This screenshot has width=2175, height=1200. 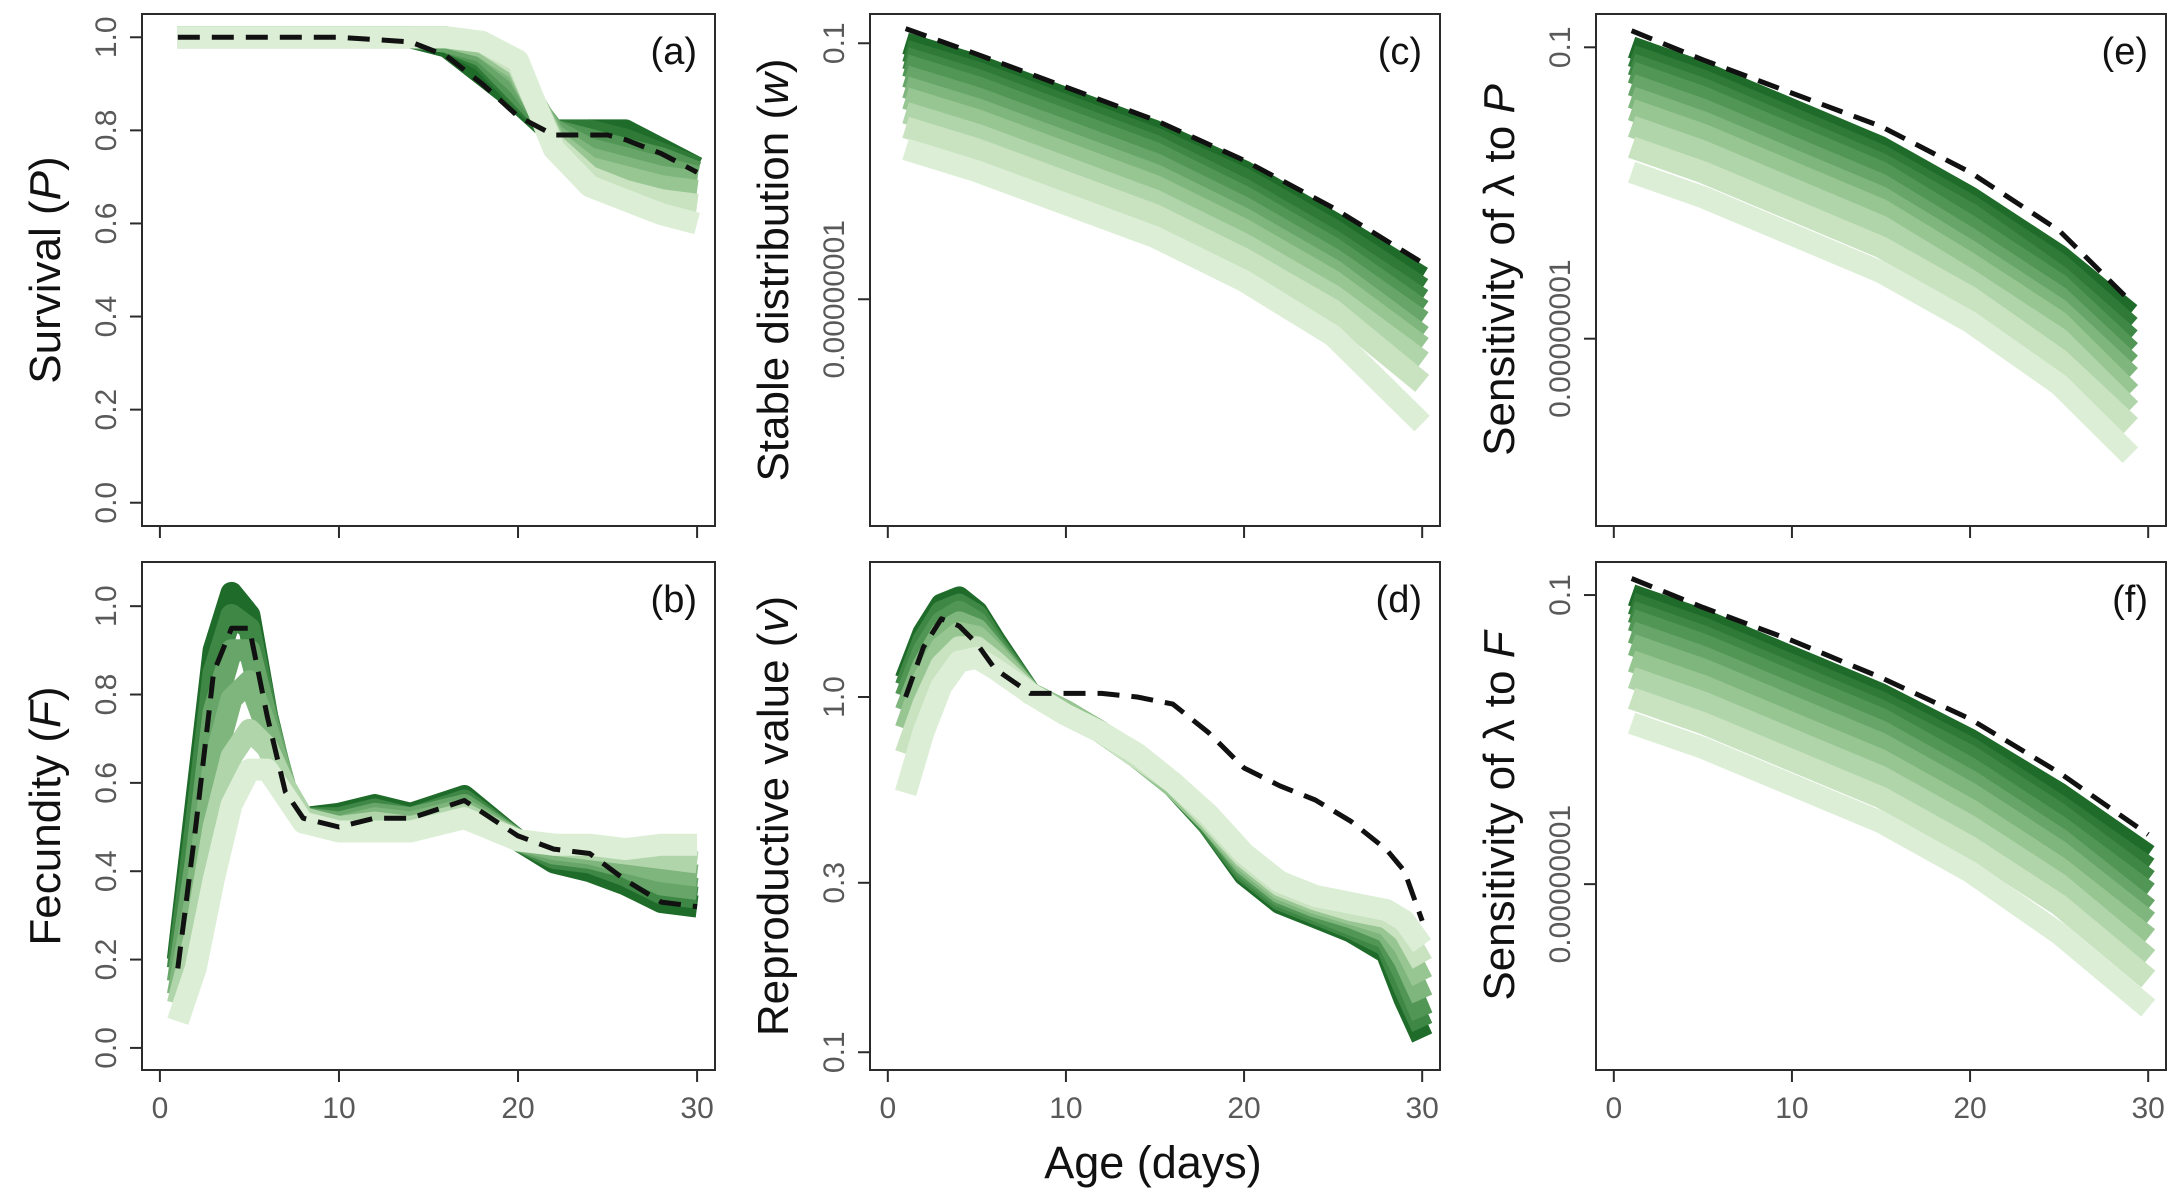 I want to click on y-axis-title-text-c: Stable distribution, so click(x=773, y=307).